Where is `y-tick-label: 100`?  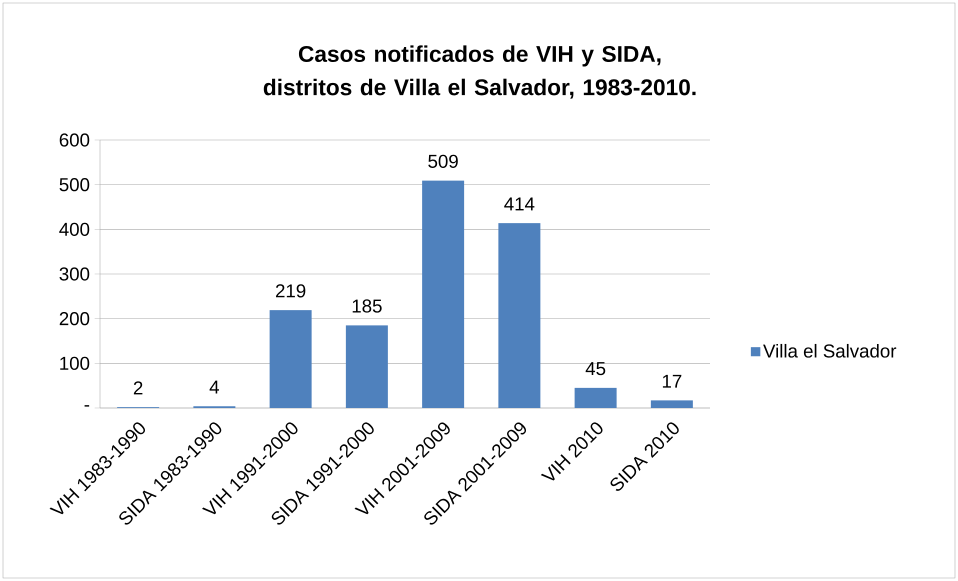 y-tick-label: 100 is located at coordinates (75, 363).